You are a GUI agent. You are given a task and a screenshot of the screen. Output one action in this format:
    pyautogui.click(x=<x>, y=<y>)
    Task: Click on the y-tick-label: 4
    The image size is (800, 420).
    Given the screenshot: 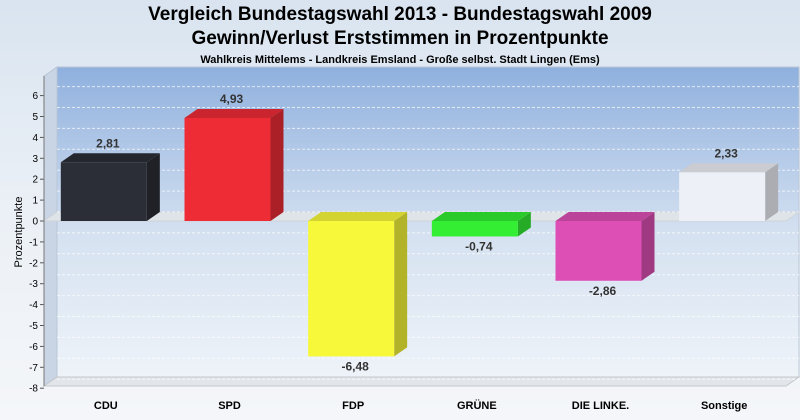 What is the action you would take?
    pyautogui.click(x=35, y=138)
    